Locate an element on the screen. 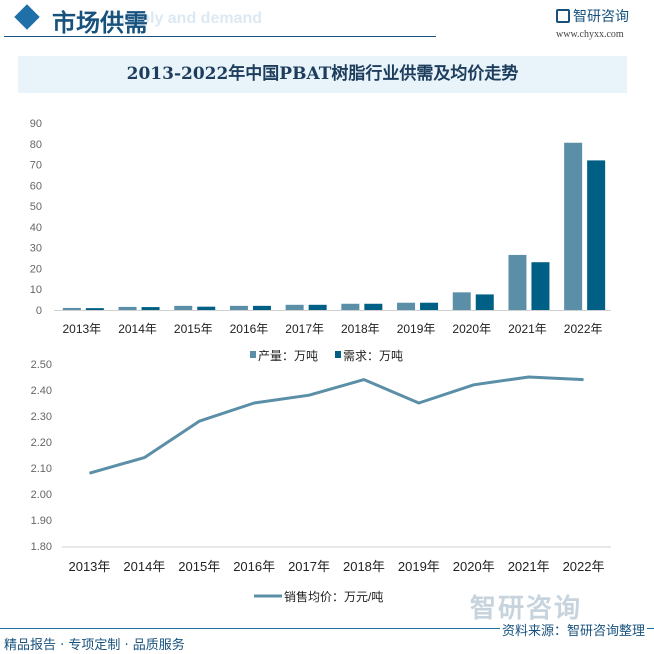 This screenshot has width=654, height=654. brand-logo: 智研咨询 is located at coordinates (592, 16).